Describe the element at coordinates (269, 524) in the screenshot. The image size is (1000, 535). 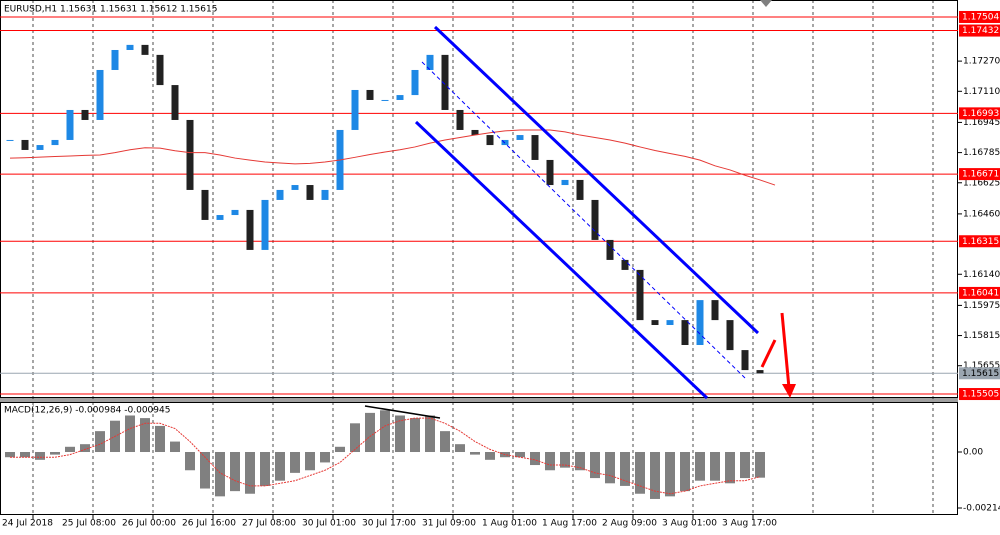
I see `x-tick-label: 27 Jul 08:00` at that location.